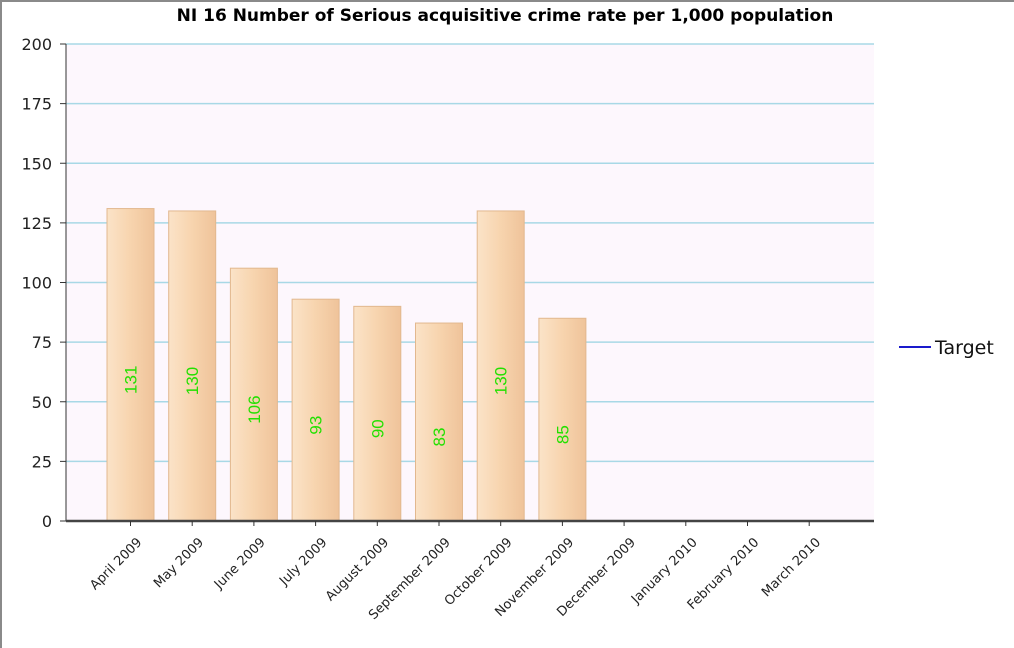 This screenshot has height=648, width=1014. What do you see at coordinates (377, 428) in the screenshot?
I see `bar-value-label: 90` at bounding box center [377, 428].